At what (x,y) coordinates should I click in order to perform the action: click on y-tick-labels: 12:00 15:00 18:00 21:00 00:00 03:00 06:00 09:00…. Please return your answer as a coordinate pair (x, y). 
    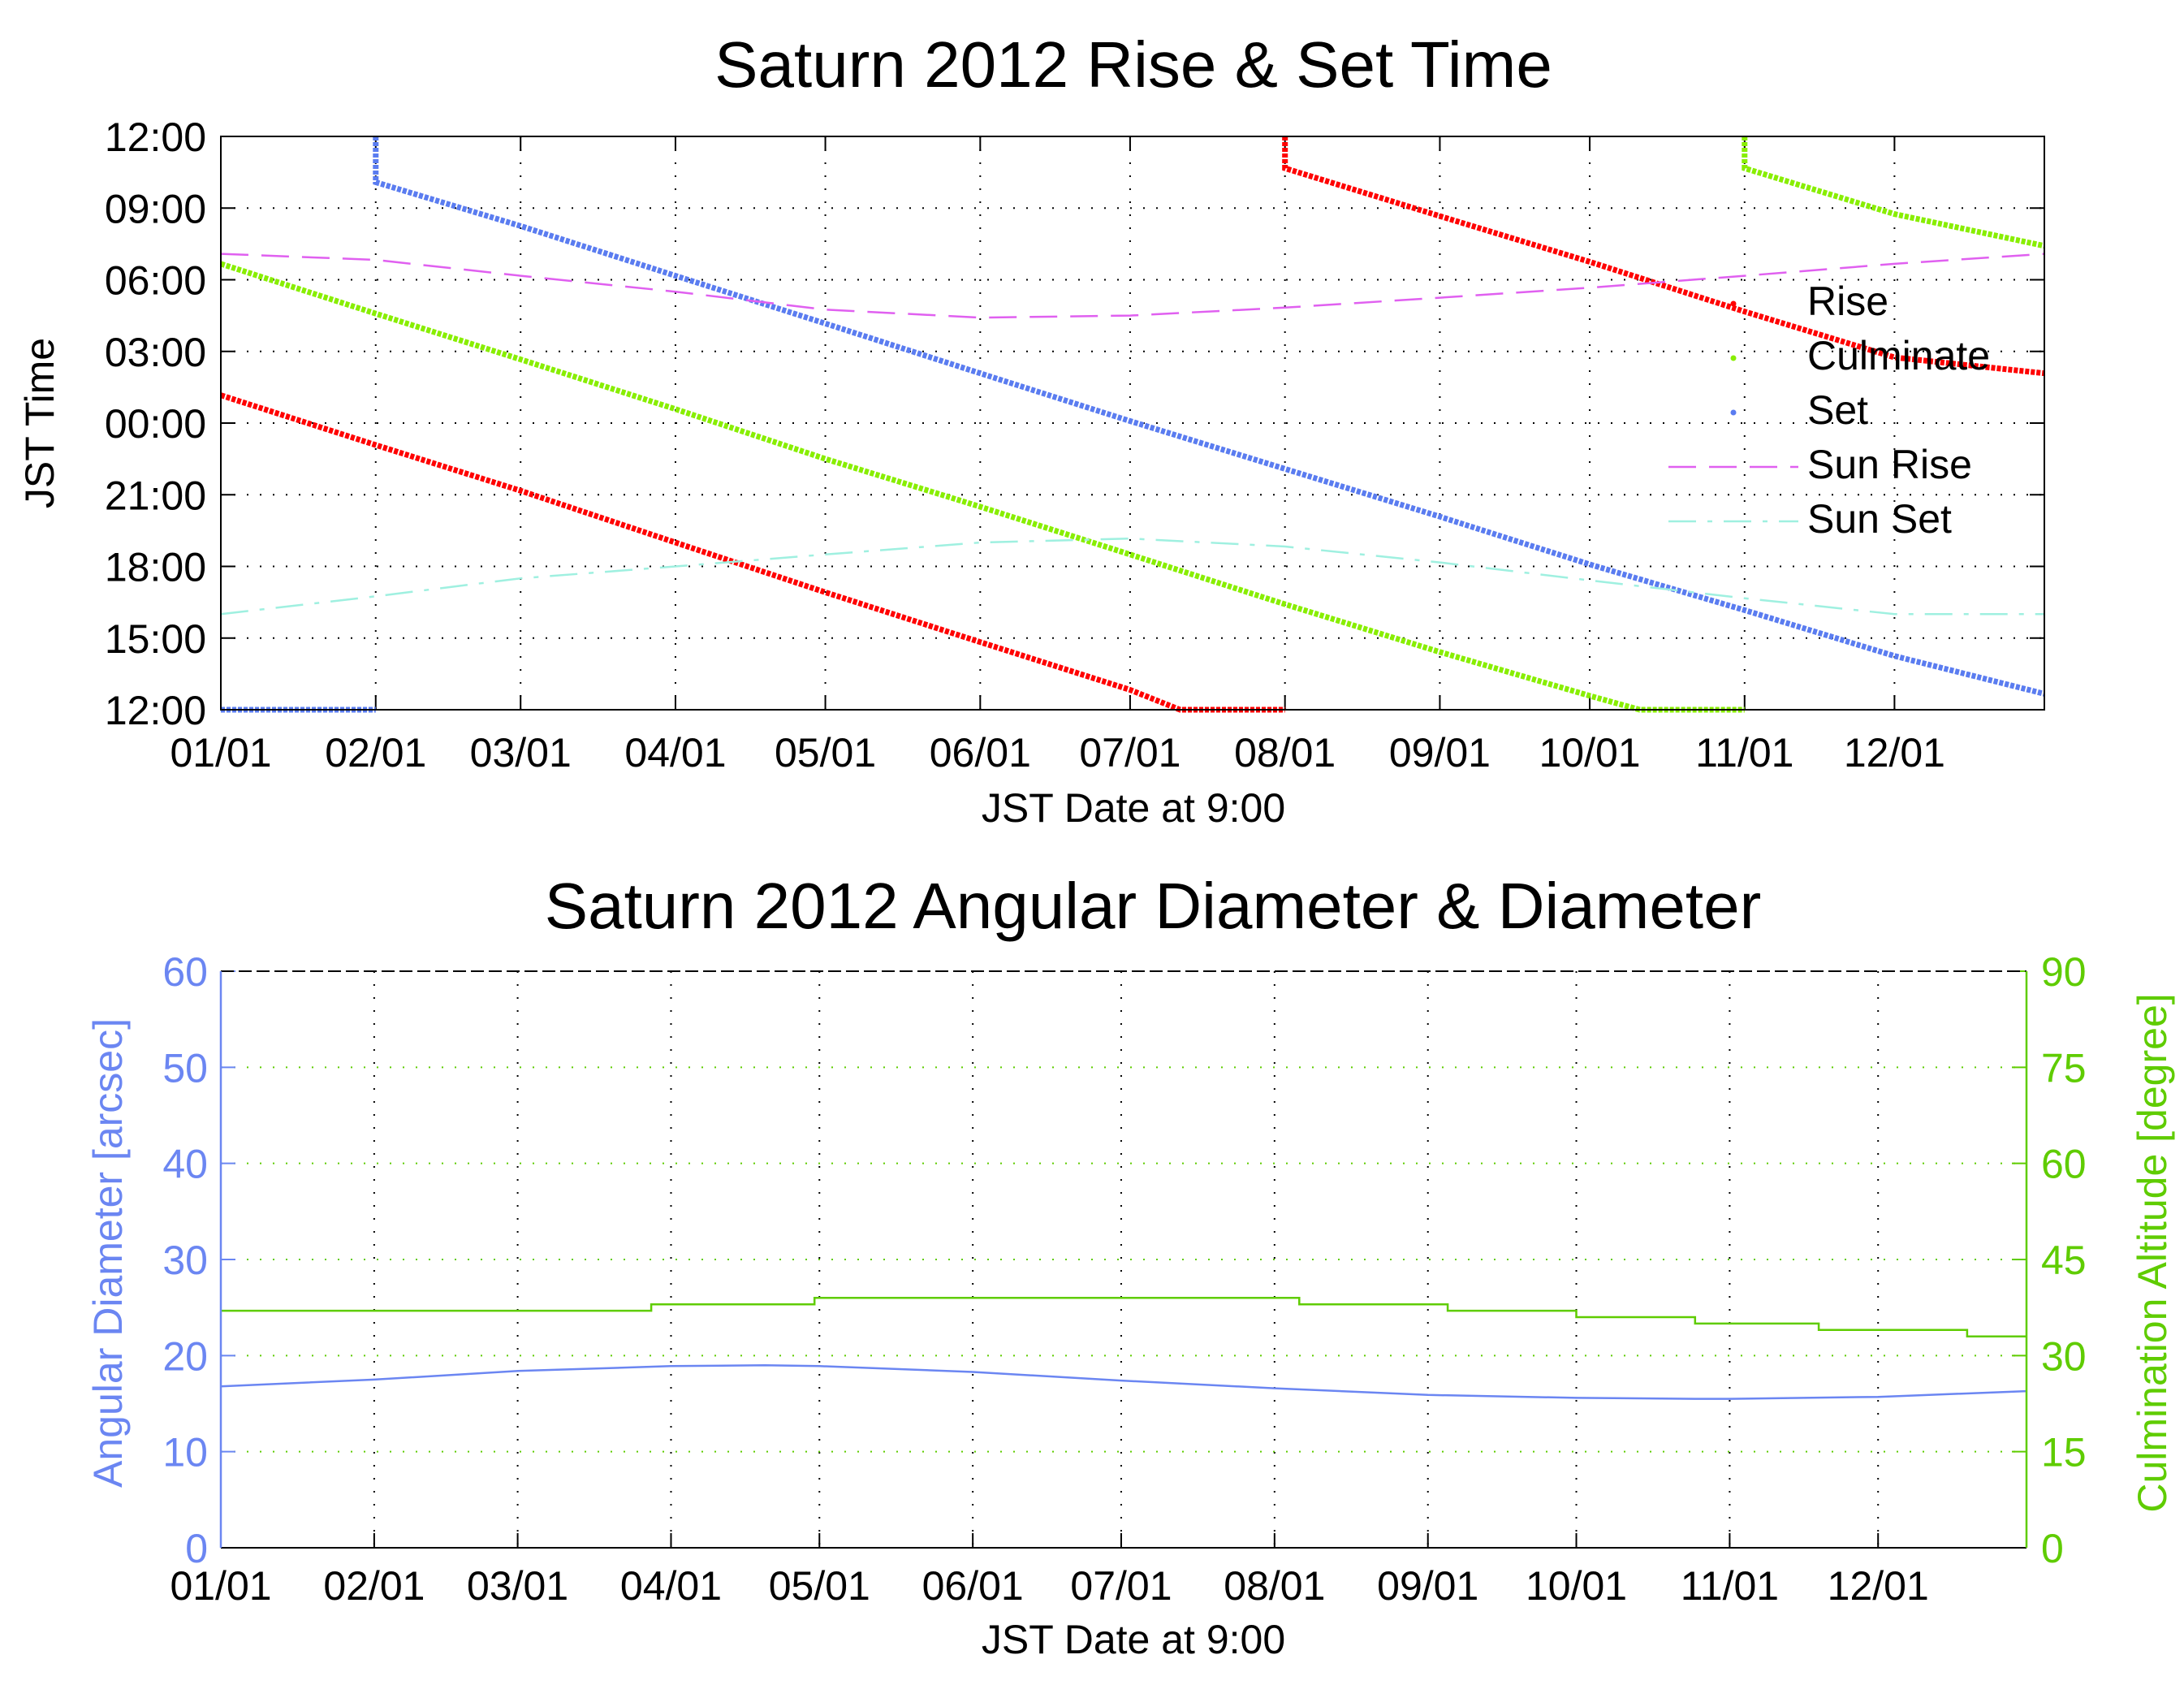
    Looking at the image, I should click on (155, 423).